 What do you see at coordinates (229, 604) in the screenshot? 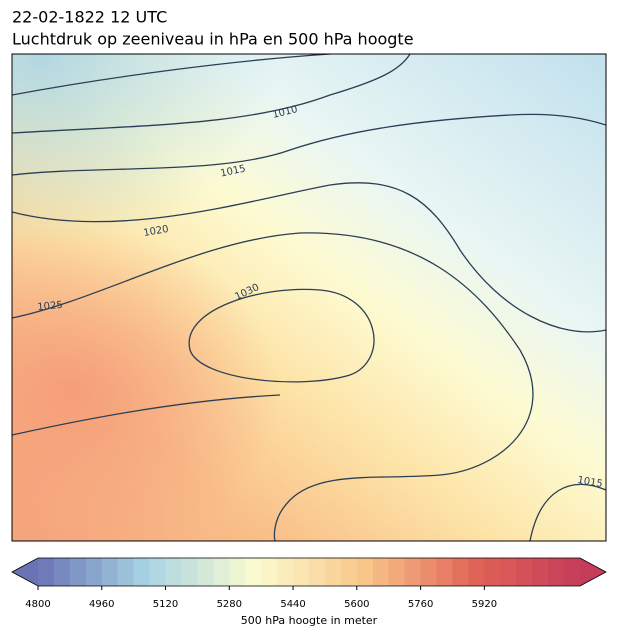
I see `colorbar-tick-label: 5280` at bounding box center [229, 604].